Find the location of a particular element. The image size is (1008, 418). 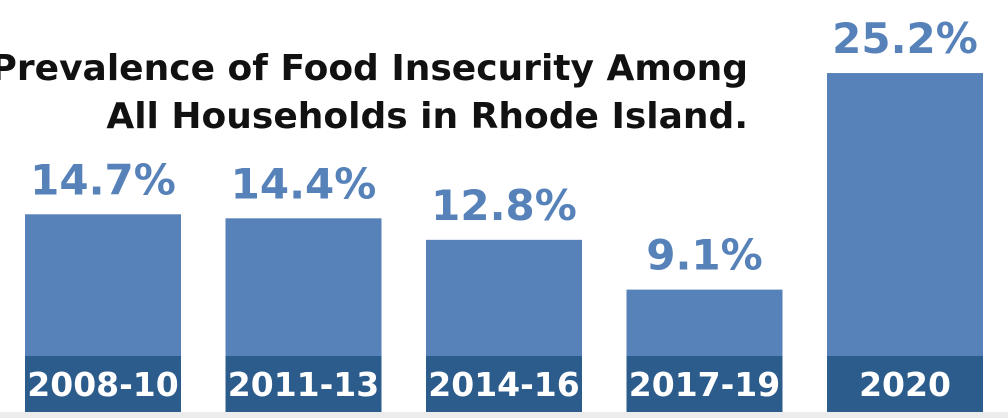

floor-strip is located at coordinates (504, 415).